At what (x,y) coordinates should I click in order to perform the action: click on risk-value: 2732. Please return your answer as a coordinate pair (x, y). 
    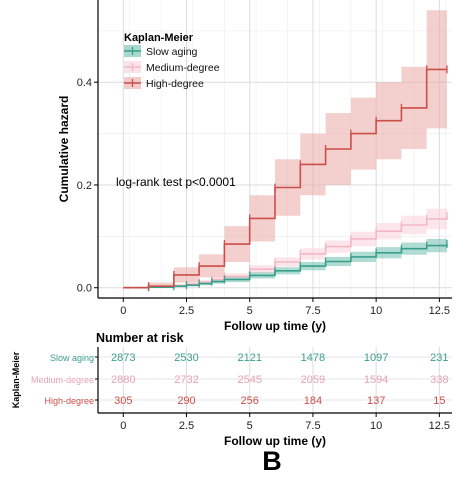
    Looking at the image, I should click on (186, 380).